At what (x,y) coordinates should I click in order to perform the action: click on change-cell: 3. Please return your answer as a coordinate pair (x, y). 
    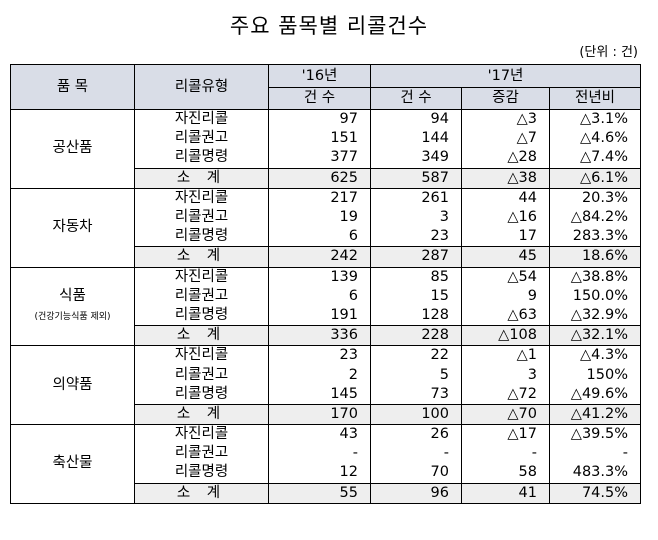
    Looking at the image, I should click on (505, 375).